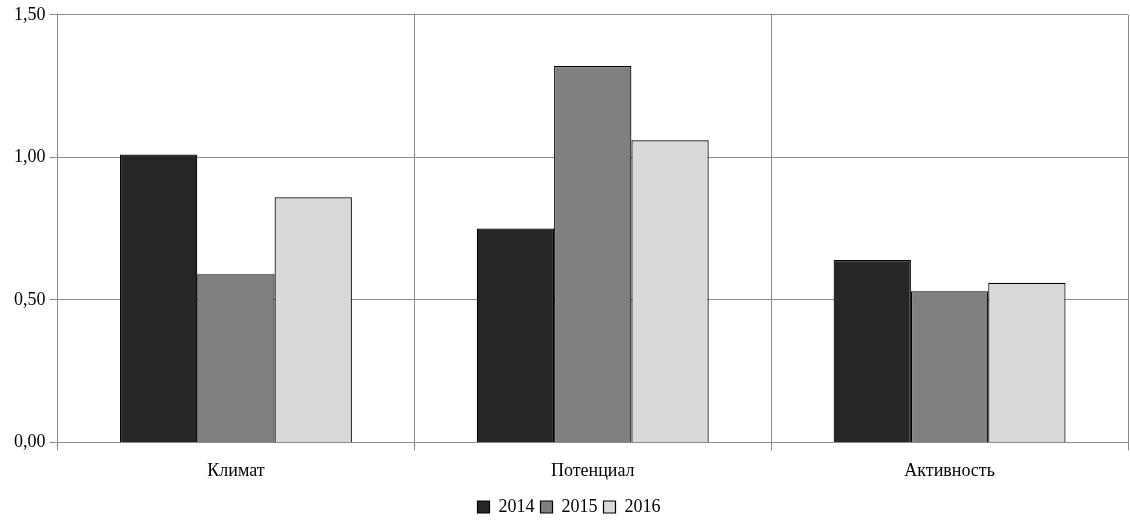 This screenshot has width=1130, height=526. Describe the element at coordinates (579, 505) in the screenshot. I see `legend-label: 2015` at that location.